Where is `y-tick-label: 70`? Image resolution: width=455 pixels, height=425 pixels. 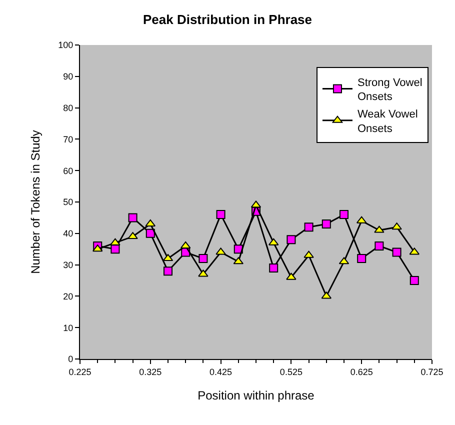
y-tick-label: 70 is located at coordinates (68, 139).